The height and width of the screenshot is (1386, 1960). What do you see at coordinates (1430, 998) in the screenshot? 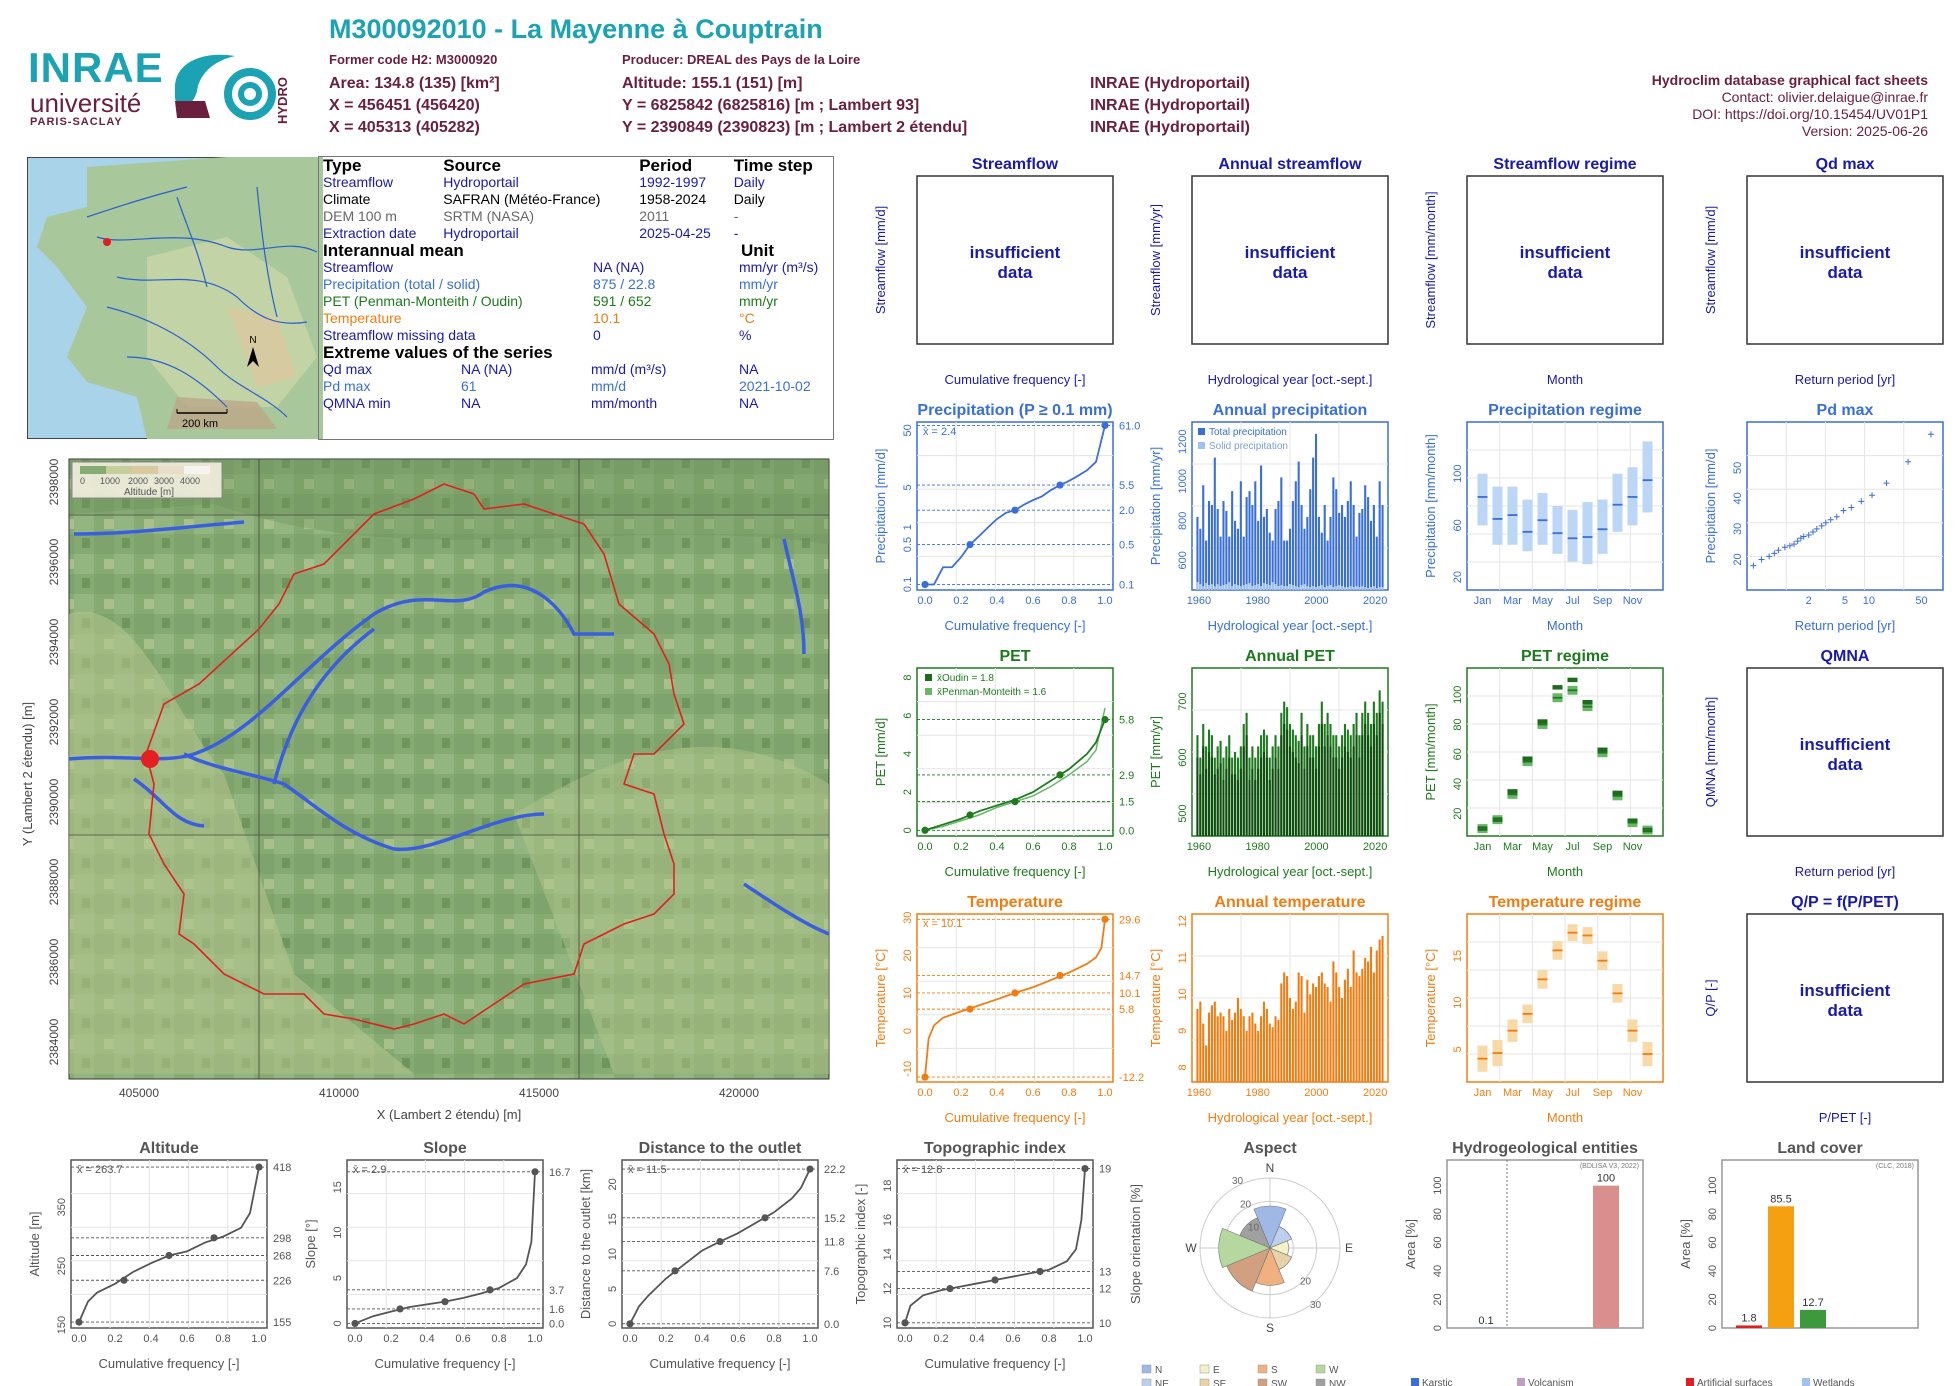
I see `temp-regime-ylabel: Temperature [°C]` at bounding box center [1430, 998].